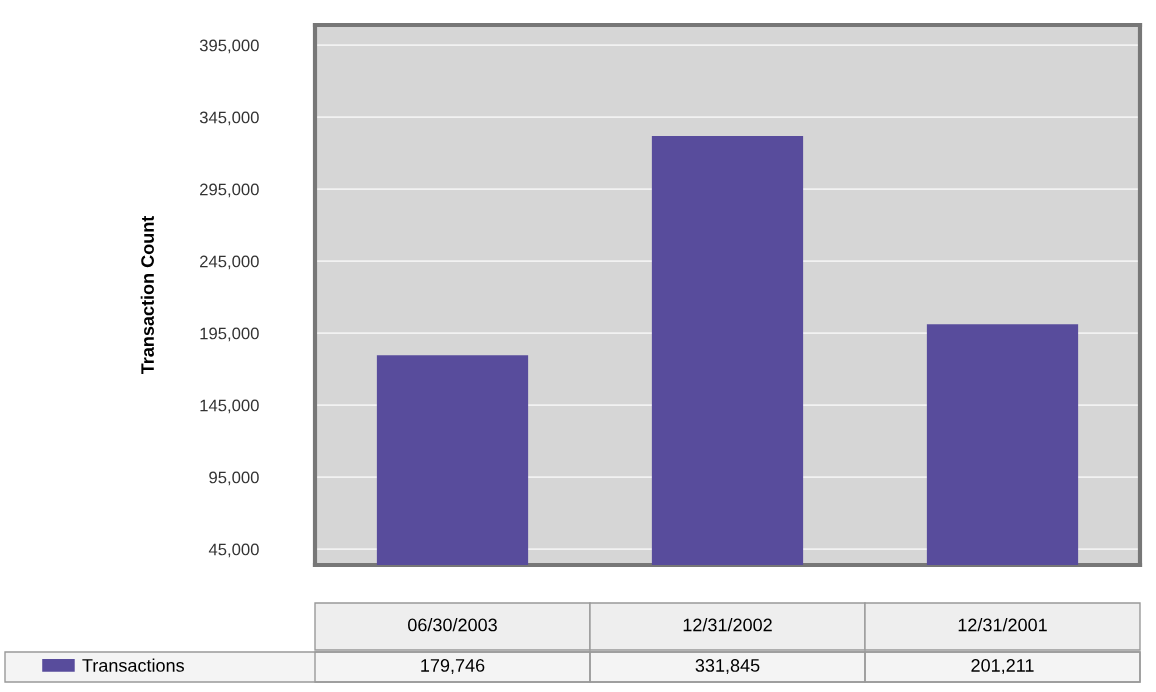 This screenshot has height=692, width=1156. What do you see at coordinates (452, 625) in the screenshot?
I see `x-tick-label: 06/30/2003` at bounding box center [452, 625].